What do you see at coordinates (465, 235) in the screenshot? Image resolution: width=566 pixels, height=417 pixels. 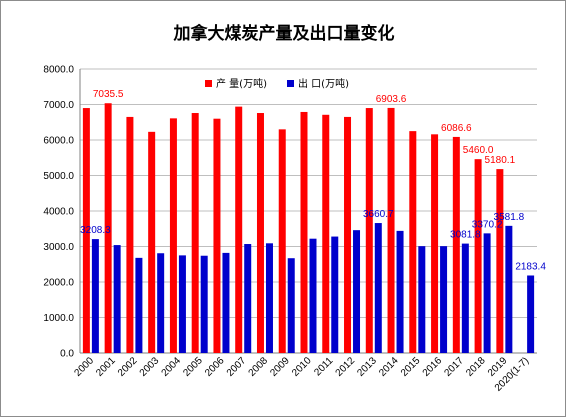 I see `data-label-export: 3081.8` at bounding box center [465, 235].